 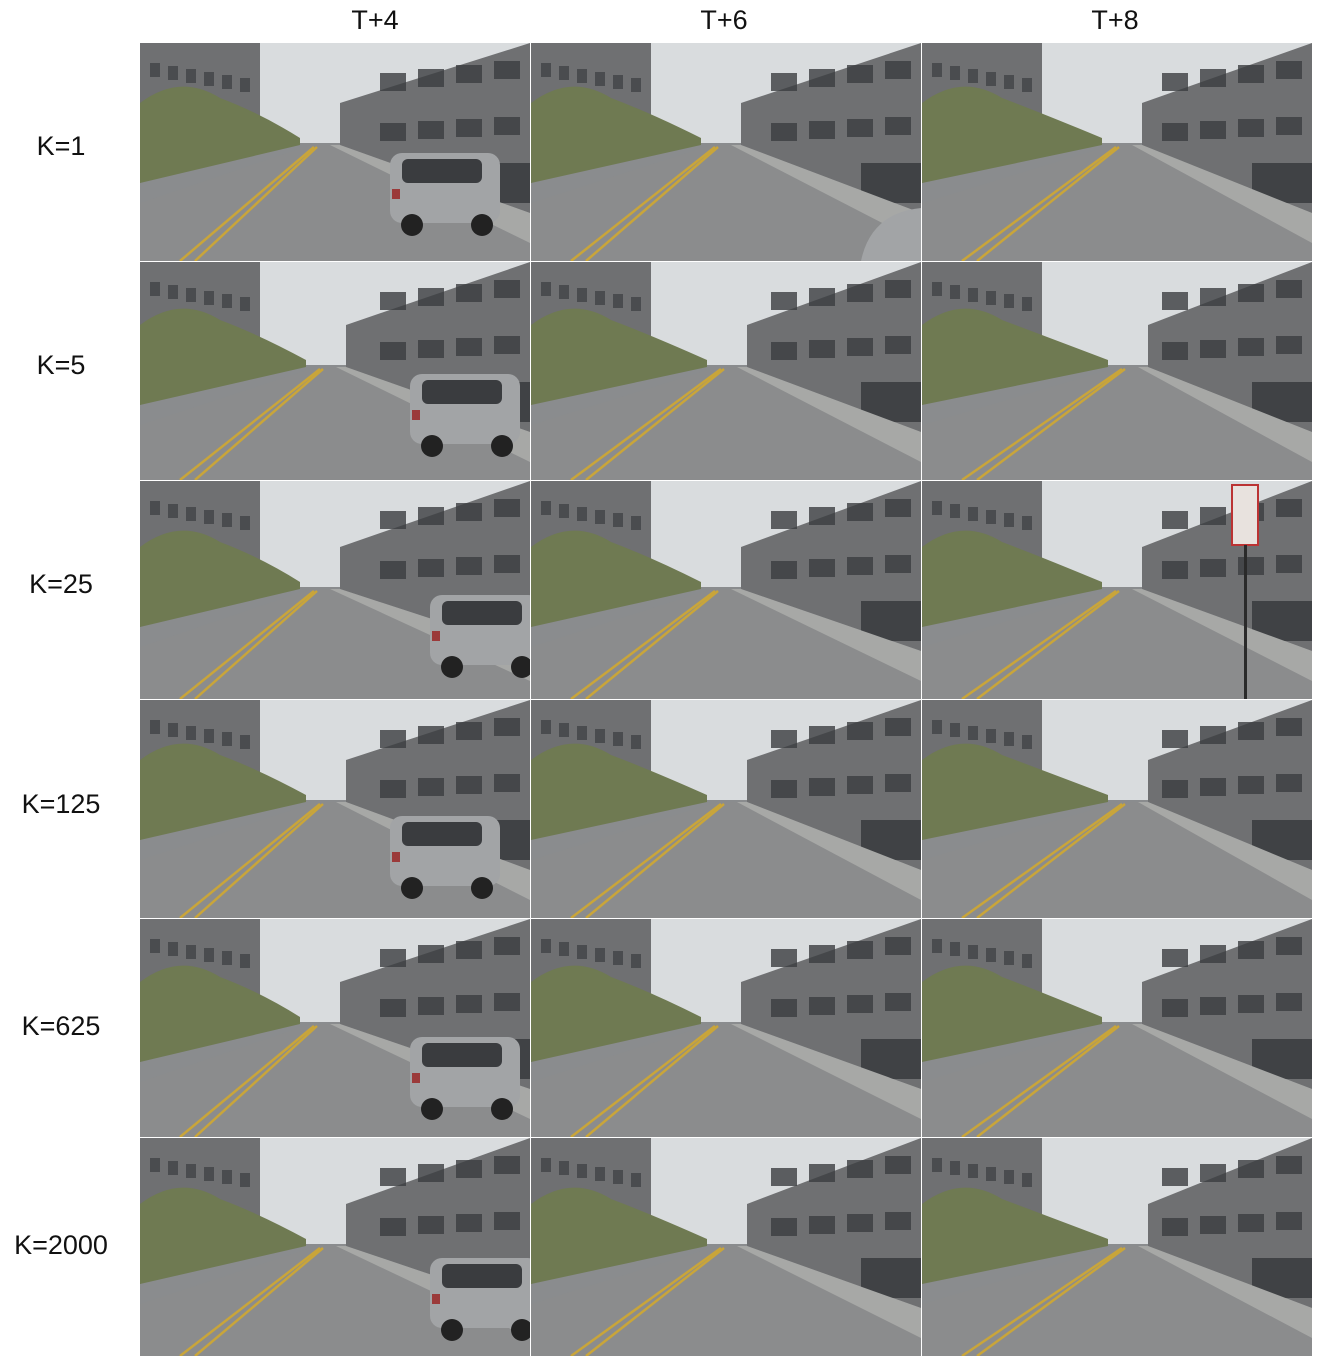 What do you see at coordinates (1117, 152) in the screenshot?
I see `frame-r1-c3` at bounding box center [1117, 152].